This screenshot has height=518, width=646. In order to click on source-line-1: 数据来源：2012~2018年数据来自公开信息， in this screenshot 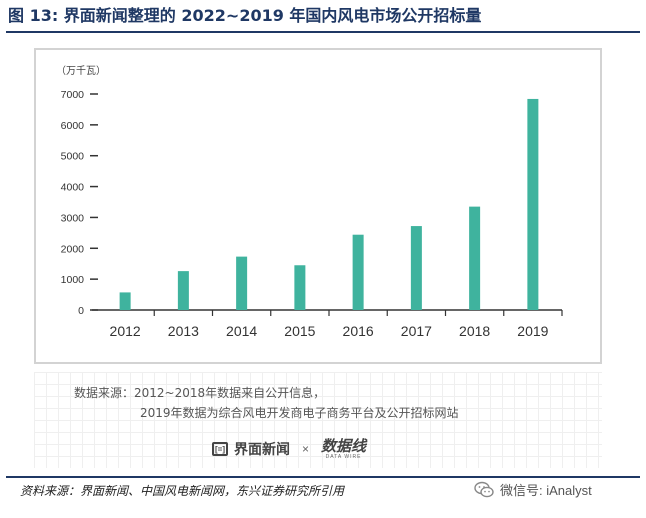, I will do `click(200, 393)`.